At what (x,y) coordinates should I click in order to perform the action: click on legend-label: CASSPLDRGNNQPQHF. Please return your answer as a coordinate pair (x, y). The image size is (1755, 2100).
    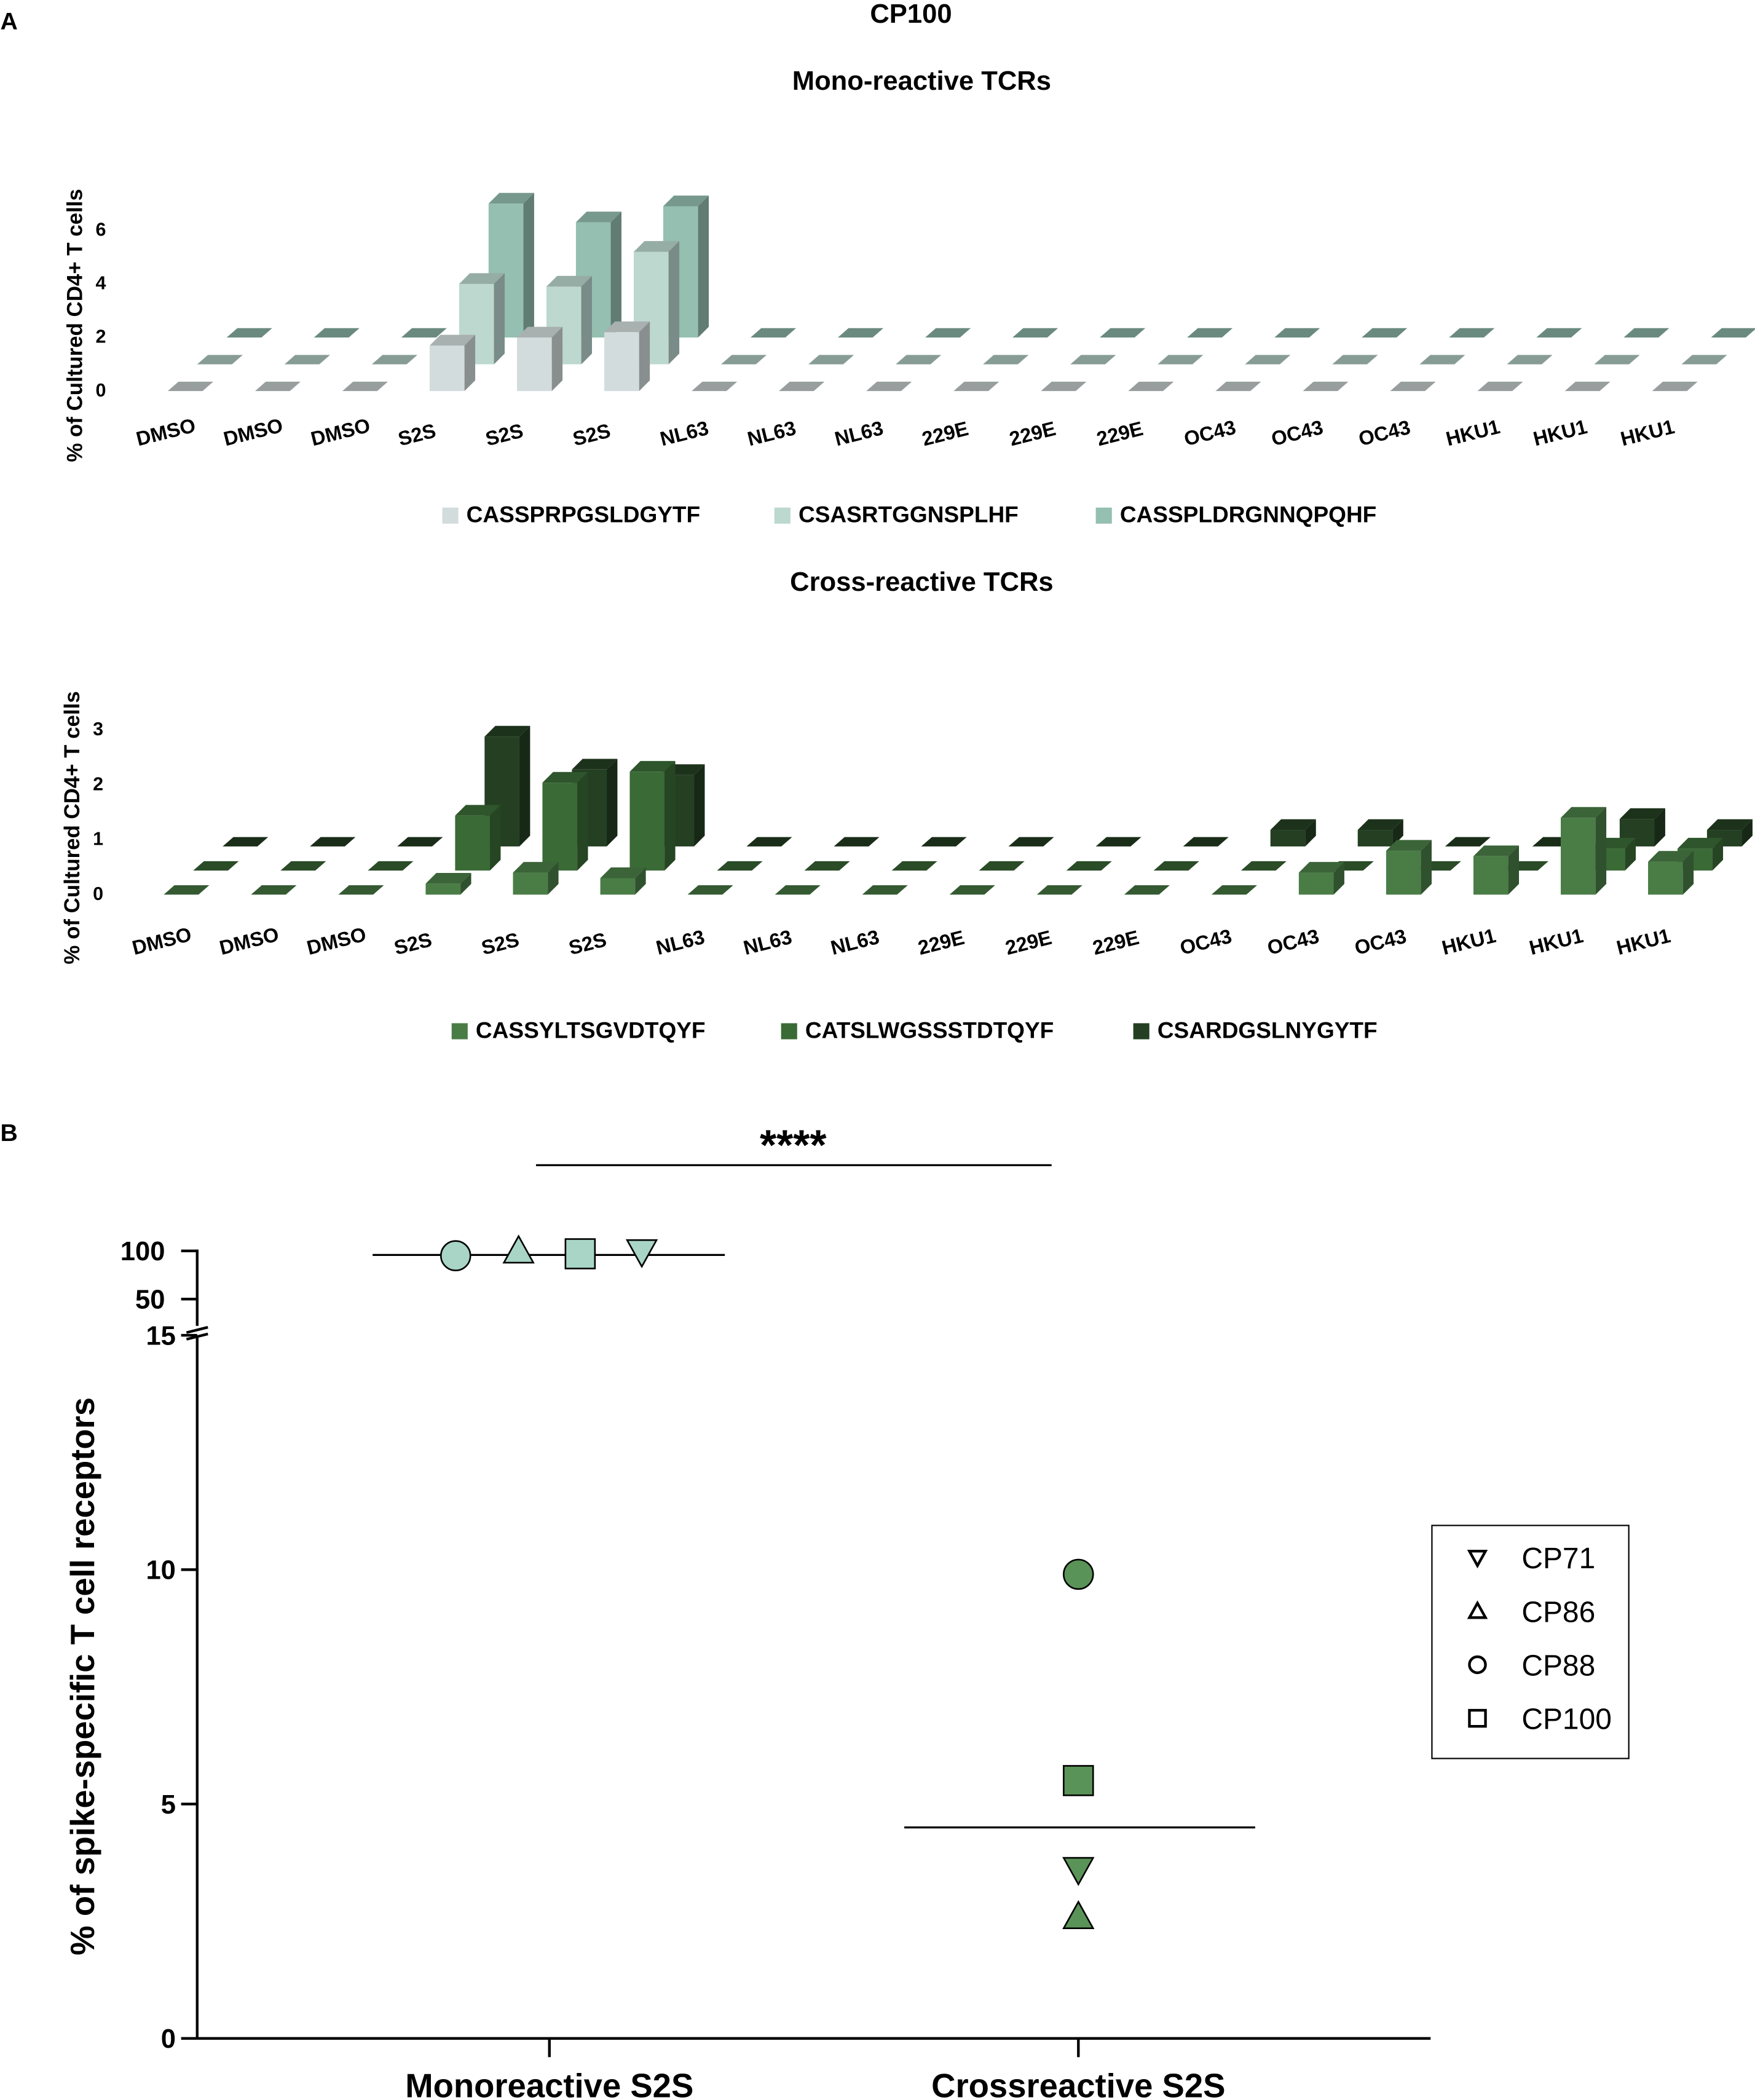
    Looking at the image, I should click on (1248, 515).